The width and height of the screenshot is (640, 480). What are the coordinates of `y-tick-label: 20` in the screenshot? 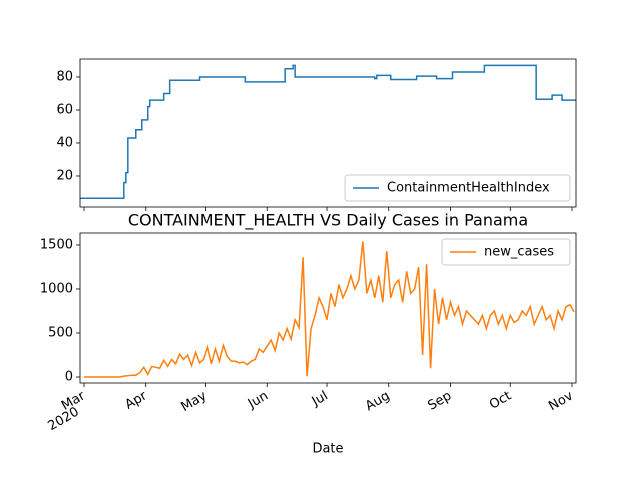 It's located at (64, 175).